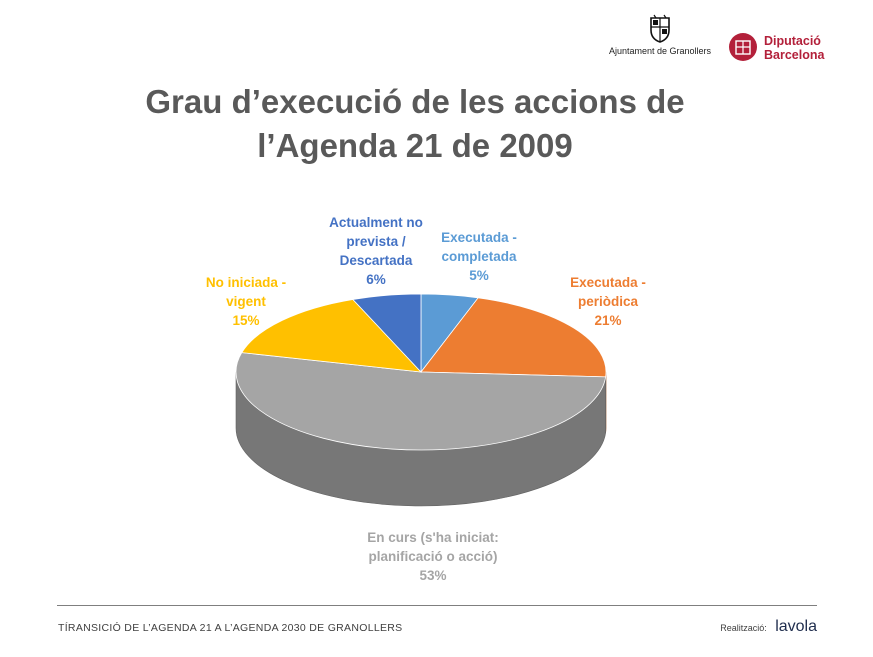 The width and height of the screenshot is (873, 657). I want to click on diputacio-logo-line1: Diputació, so click(792, 41).